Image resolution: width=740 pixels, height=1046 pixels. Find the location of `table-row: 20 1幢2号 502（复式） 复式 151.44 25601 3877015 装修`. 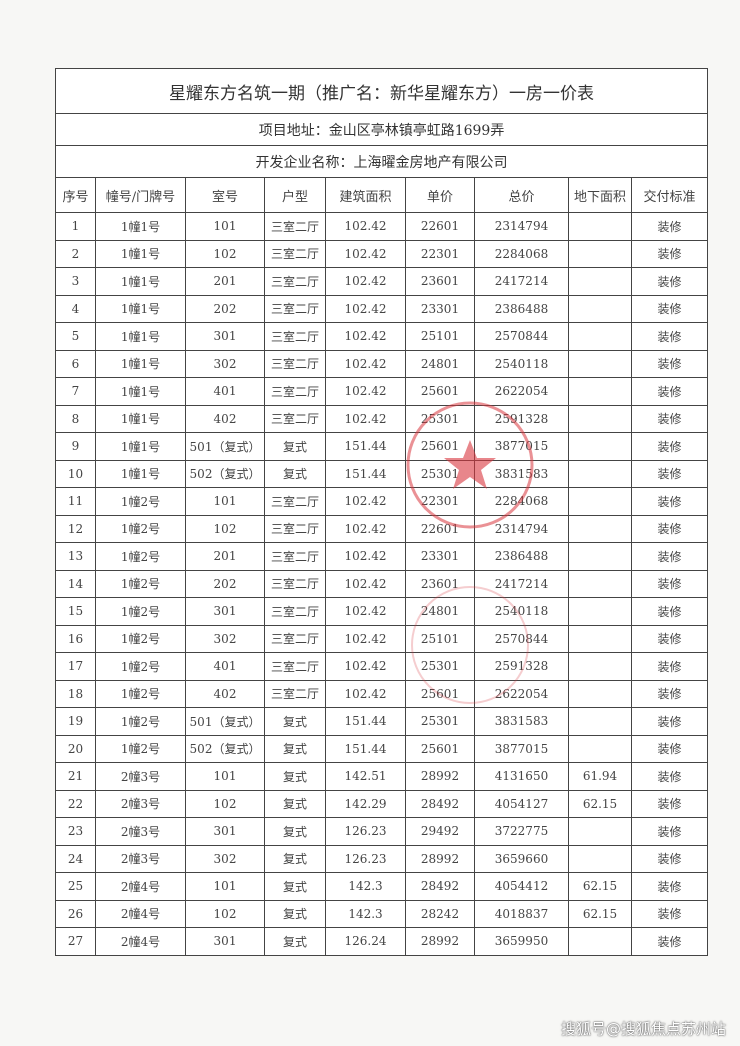

table-row: 20 1幢2号 502（复式） 复式 151.44 25601 3877015 装修 is located at coordinates (382, 748).